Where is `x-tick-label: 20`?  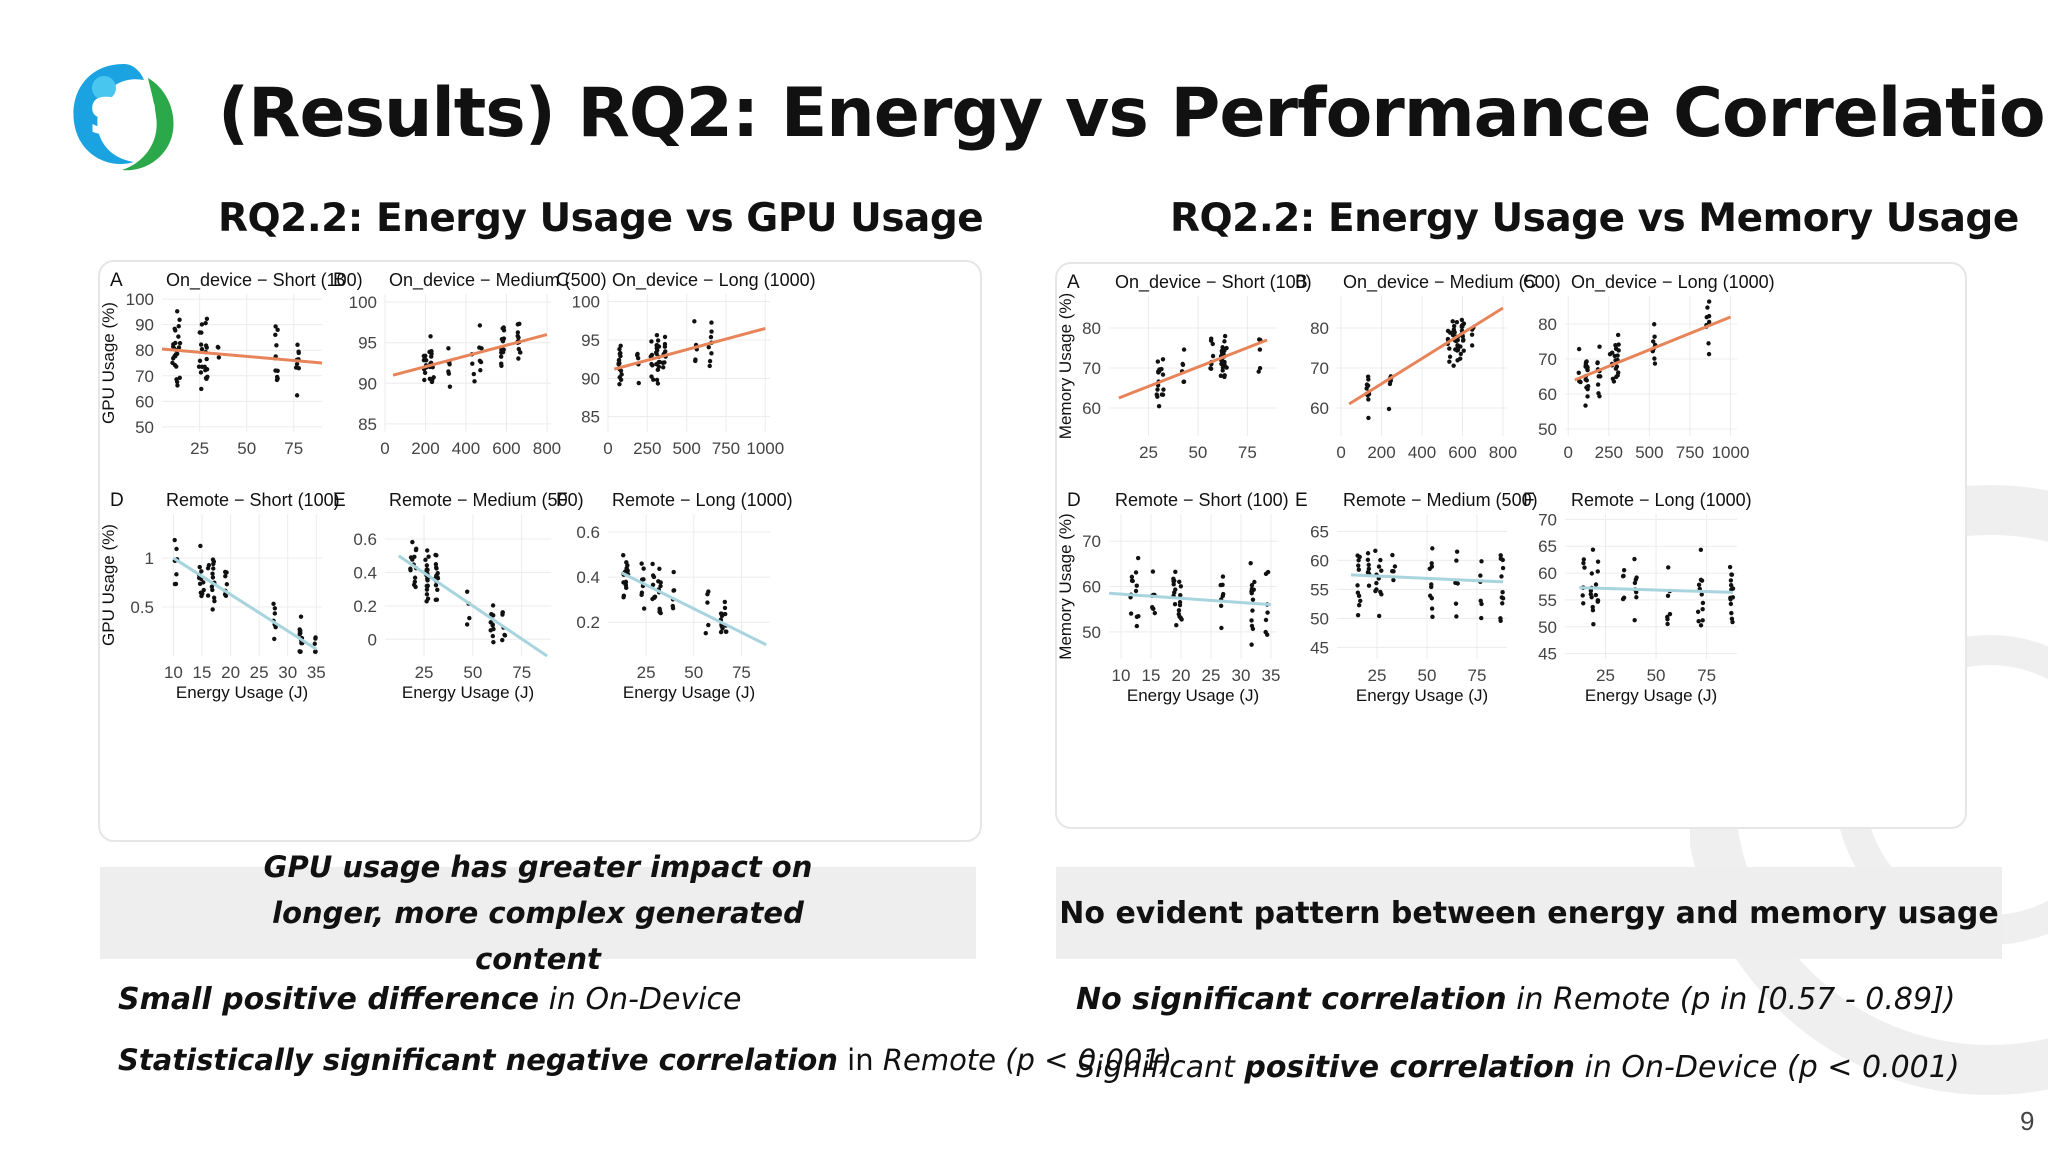
x-tick-label: 20 is located at coordinates (230, 672).